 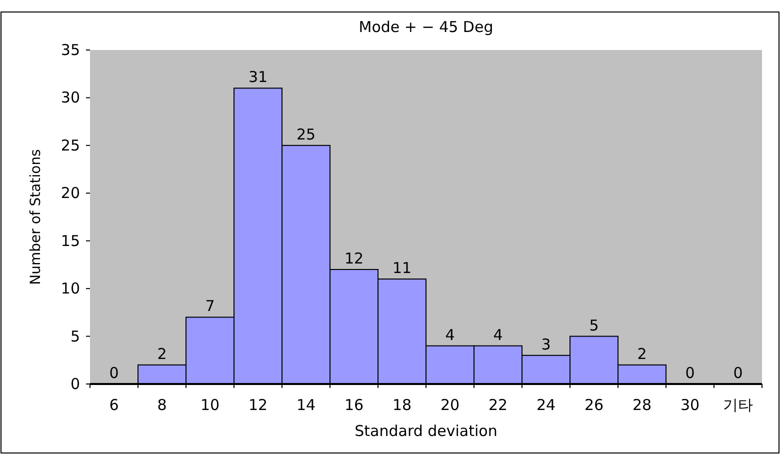 I want to click on data-label: 3, so click(x=546, y=344).